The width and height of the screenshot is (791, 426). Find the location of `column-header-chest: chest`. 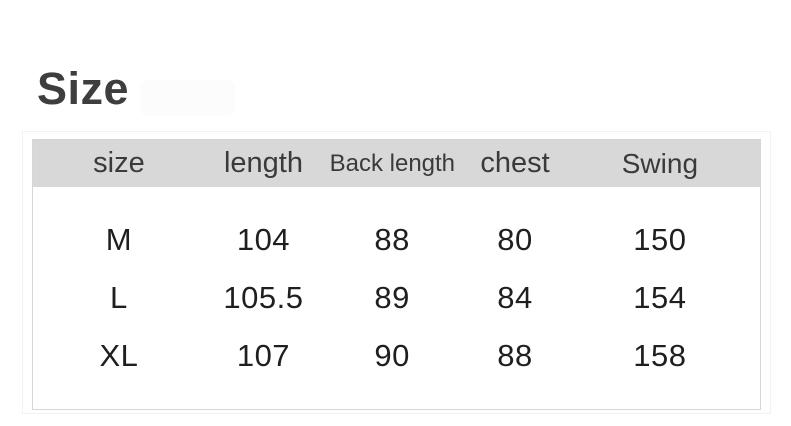

column-header-chest: chest is located at coordinates (515, 163).